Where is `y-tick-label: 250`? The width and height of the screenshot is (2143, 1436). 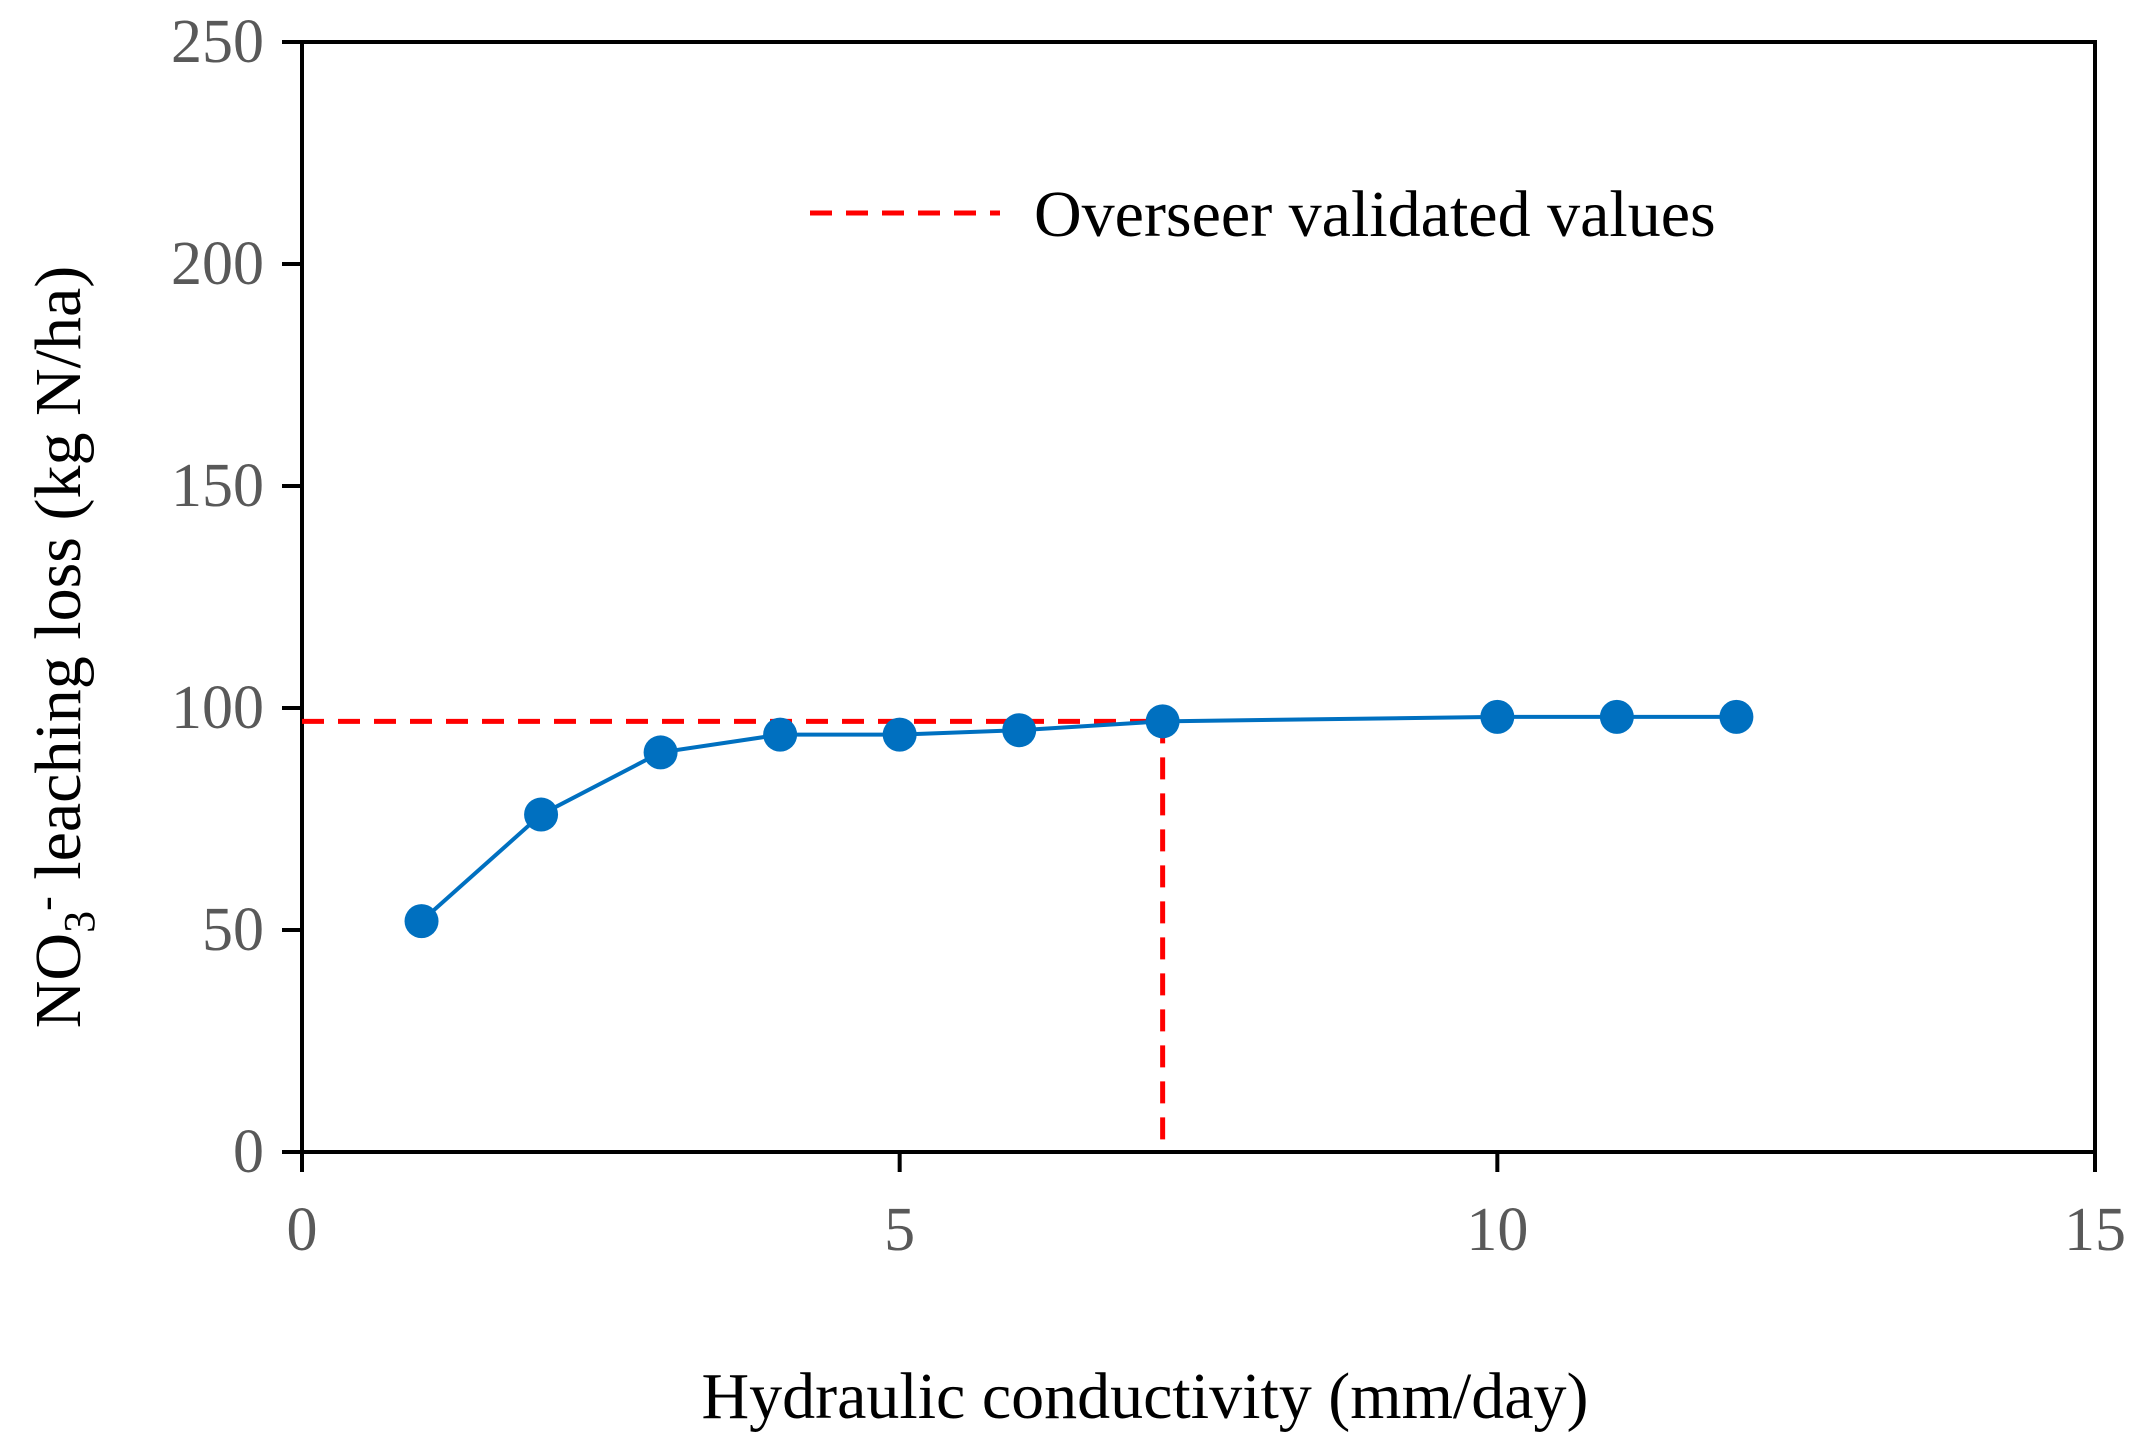 y-tick-label: 250 is located at coordinates (217, 42).